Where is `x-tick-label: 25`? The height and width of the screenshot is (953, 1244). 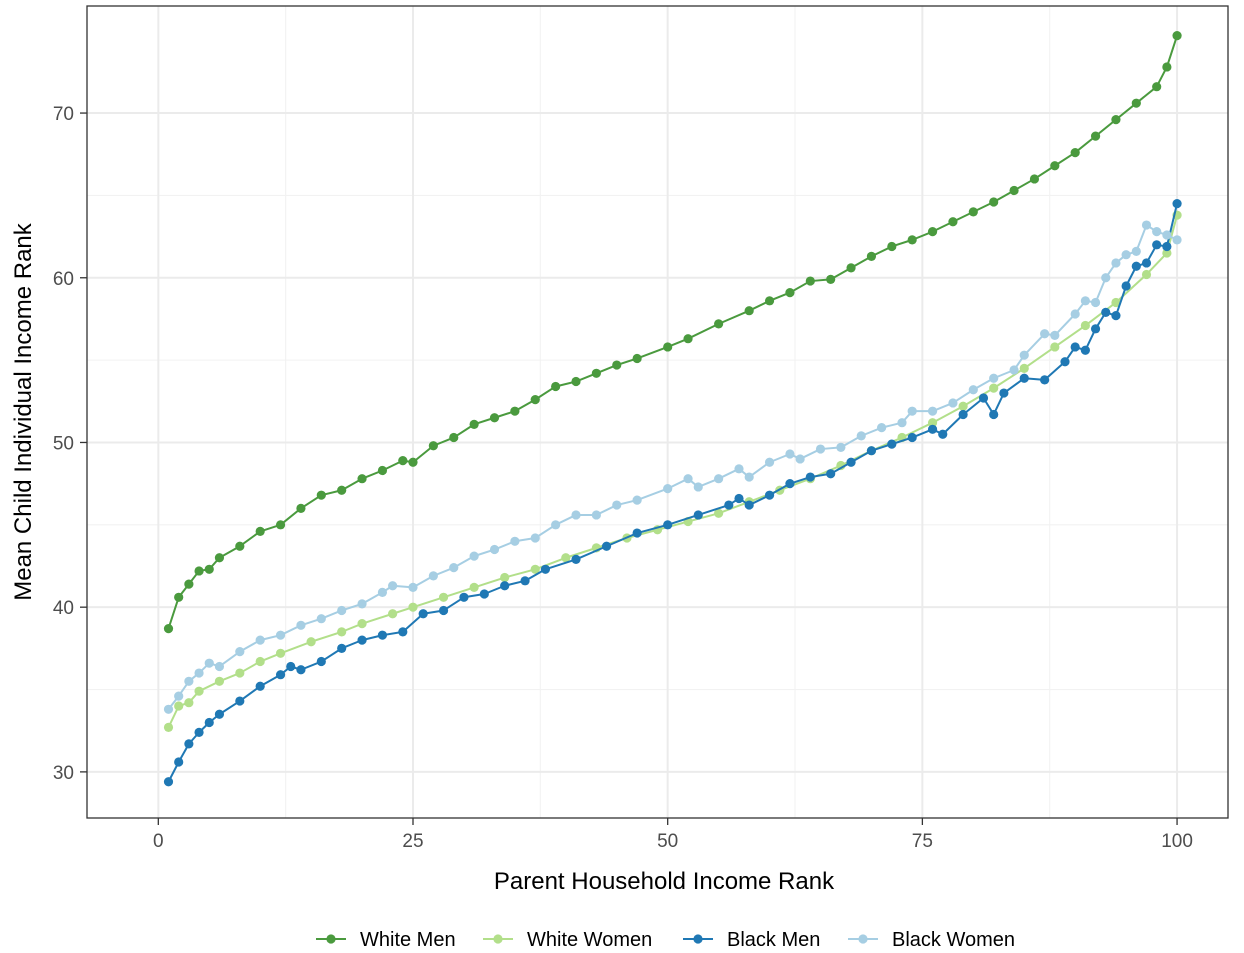 x-tick-label: 25 is located at coordinates (412, 841).